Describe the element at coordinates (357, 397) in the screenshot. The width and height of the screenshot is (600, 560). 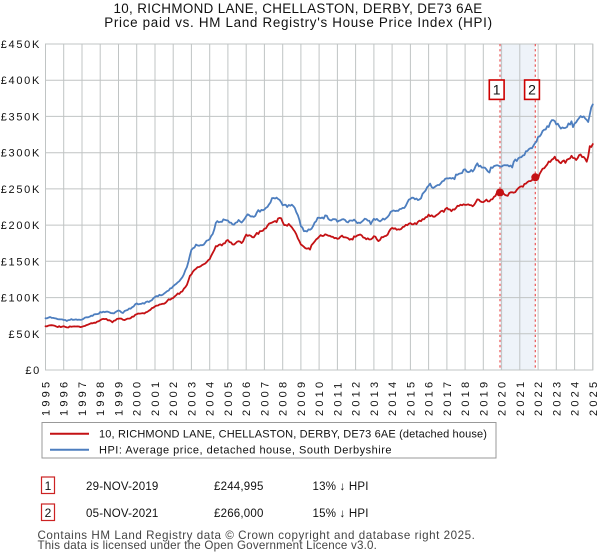
I see `svg-text: 2012` at that location.